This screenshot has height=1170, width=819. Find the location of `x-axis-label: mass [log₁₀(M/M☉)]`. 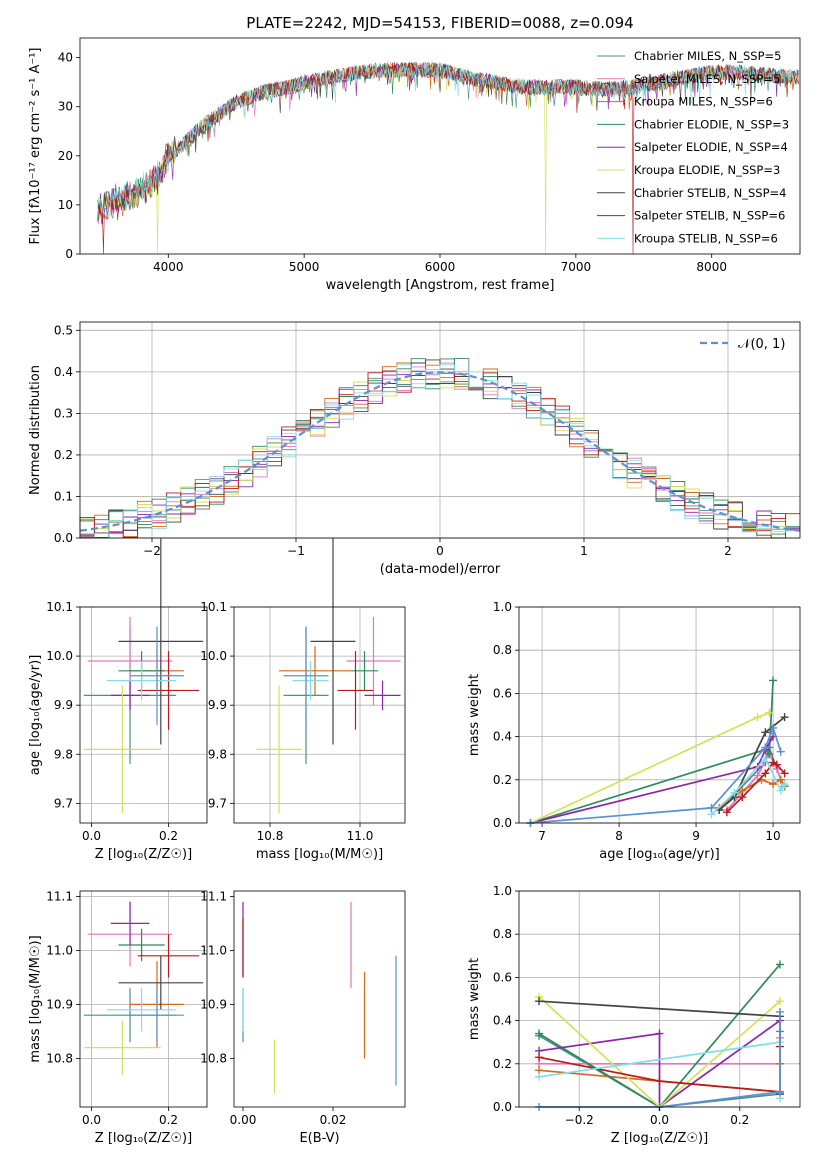

x-axis-label: mass [log₁₀(M/M☉)] is located at coordinates (319, 854).